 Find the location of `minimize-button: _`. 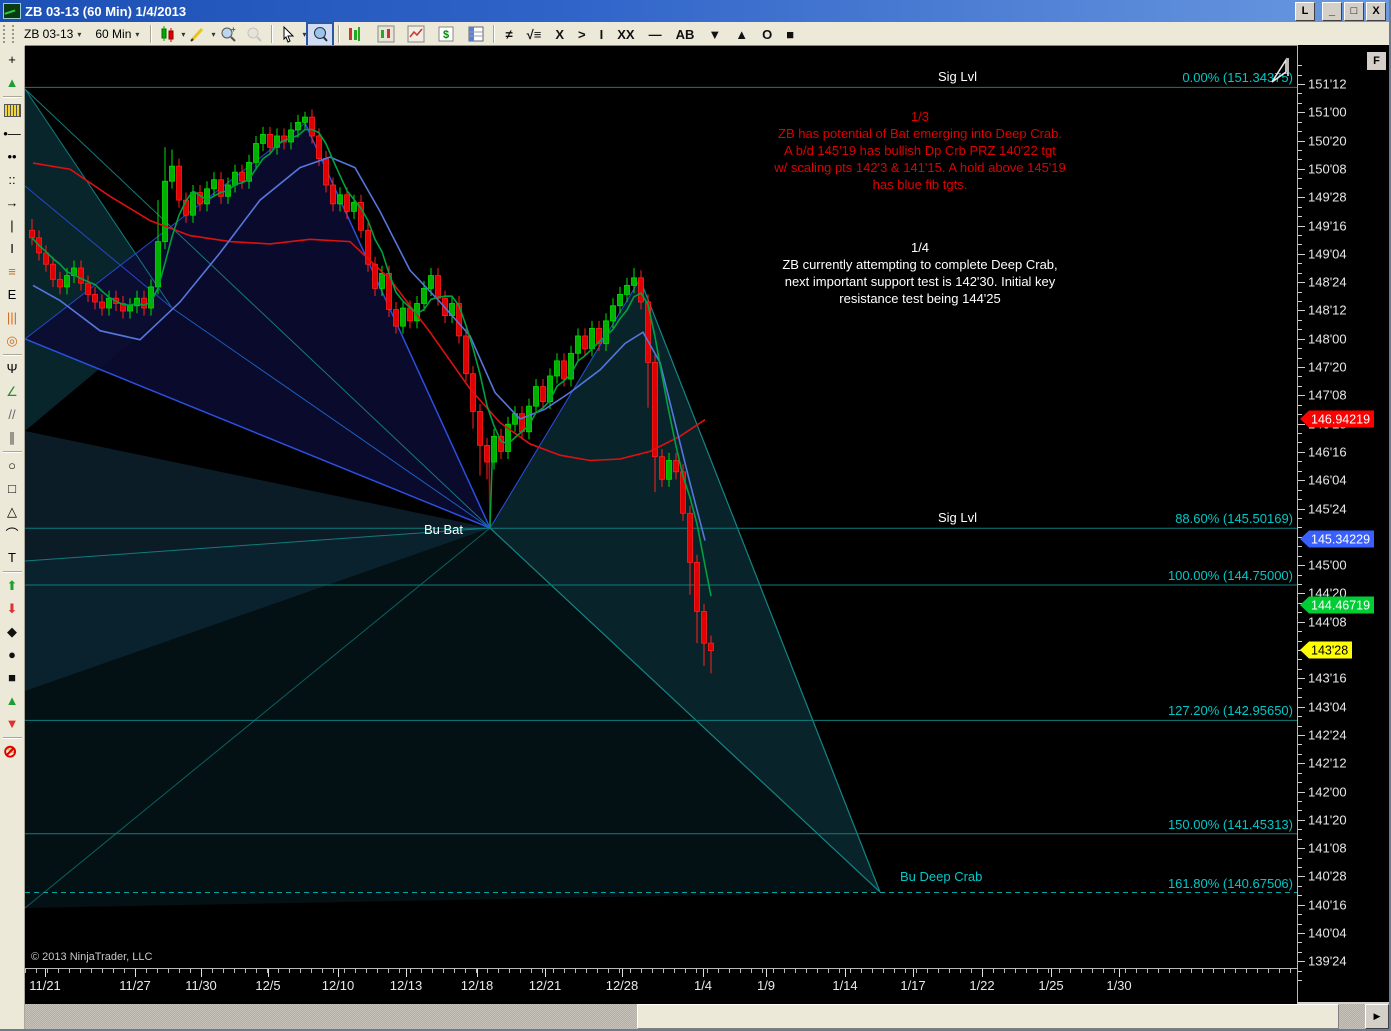

minimize-button: _ is located at coordinates (1332, 11).